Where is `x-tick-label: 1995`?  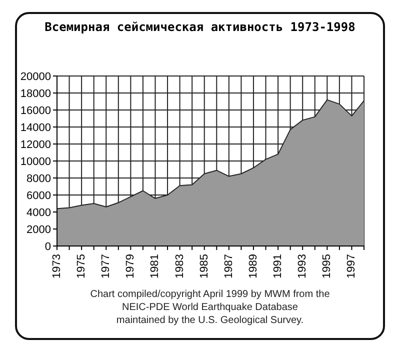 x-tick-label: 1995 is located at coordinates (327, 266).